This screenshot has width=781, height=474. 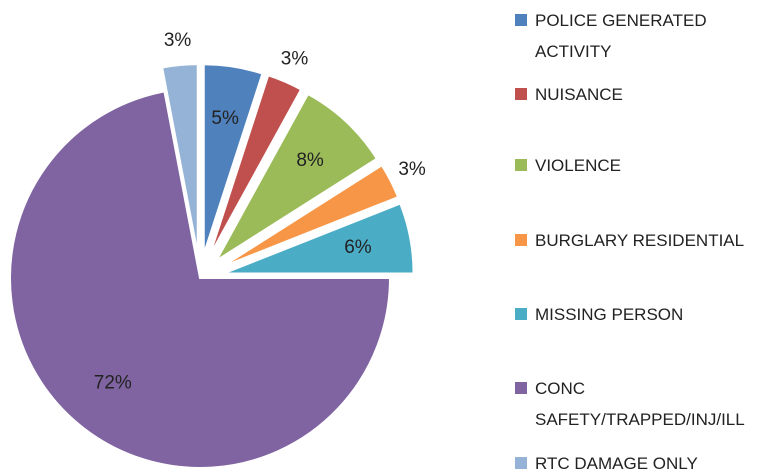 I want to click on legend-label: RTC DAMAGE ONLY, so click(x=616, y=463).